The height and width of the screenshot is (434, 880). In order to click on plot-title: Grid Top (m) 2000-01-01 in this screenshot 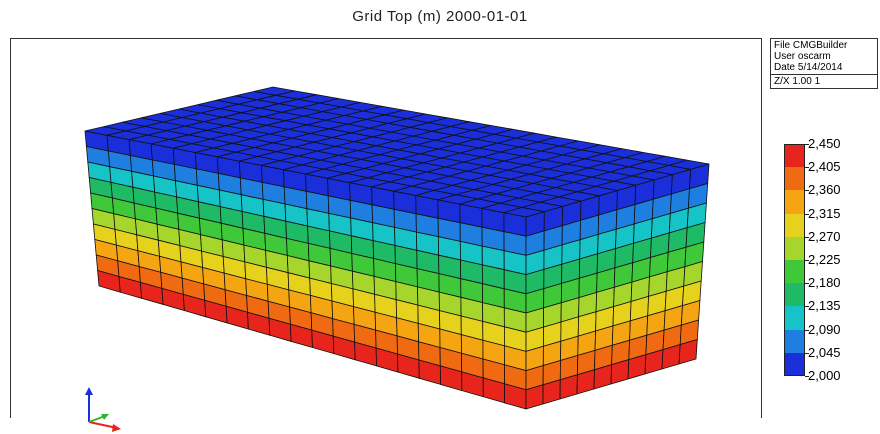, I will do `click(440, 16)`.